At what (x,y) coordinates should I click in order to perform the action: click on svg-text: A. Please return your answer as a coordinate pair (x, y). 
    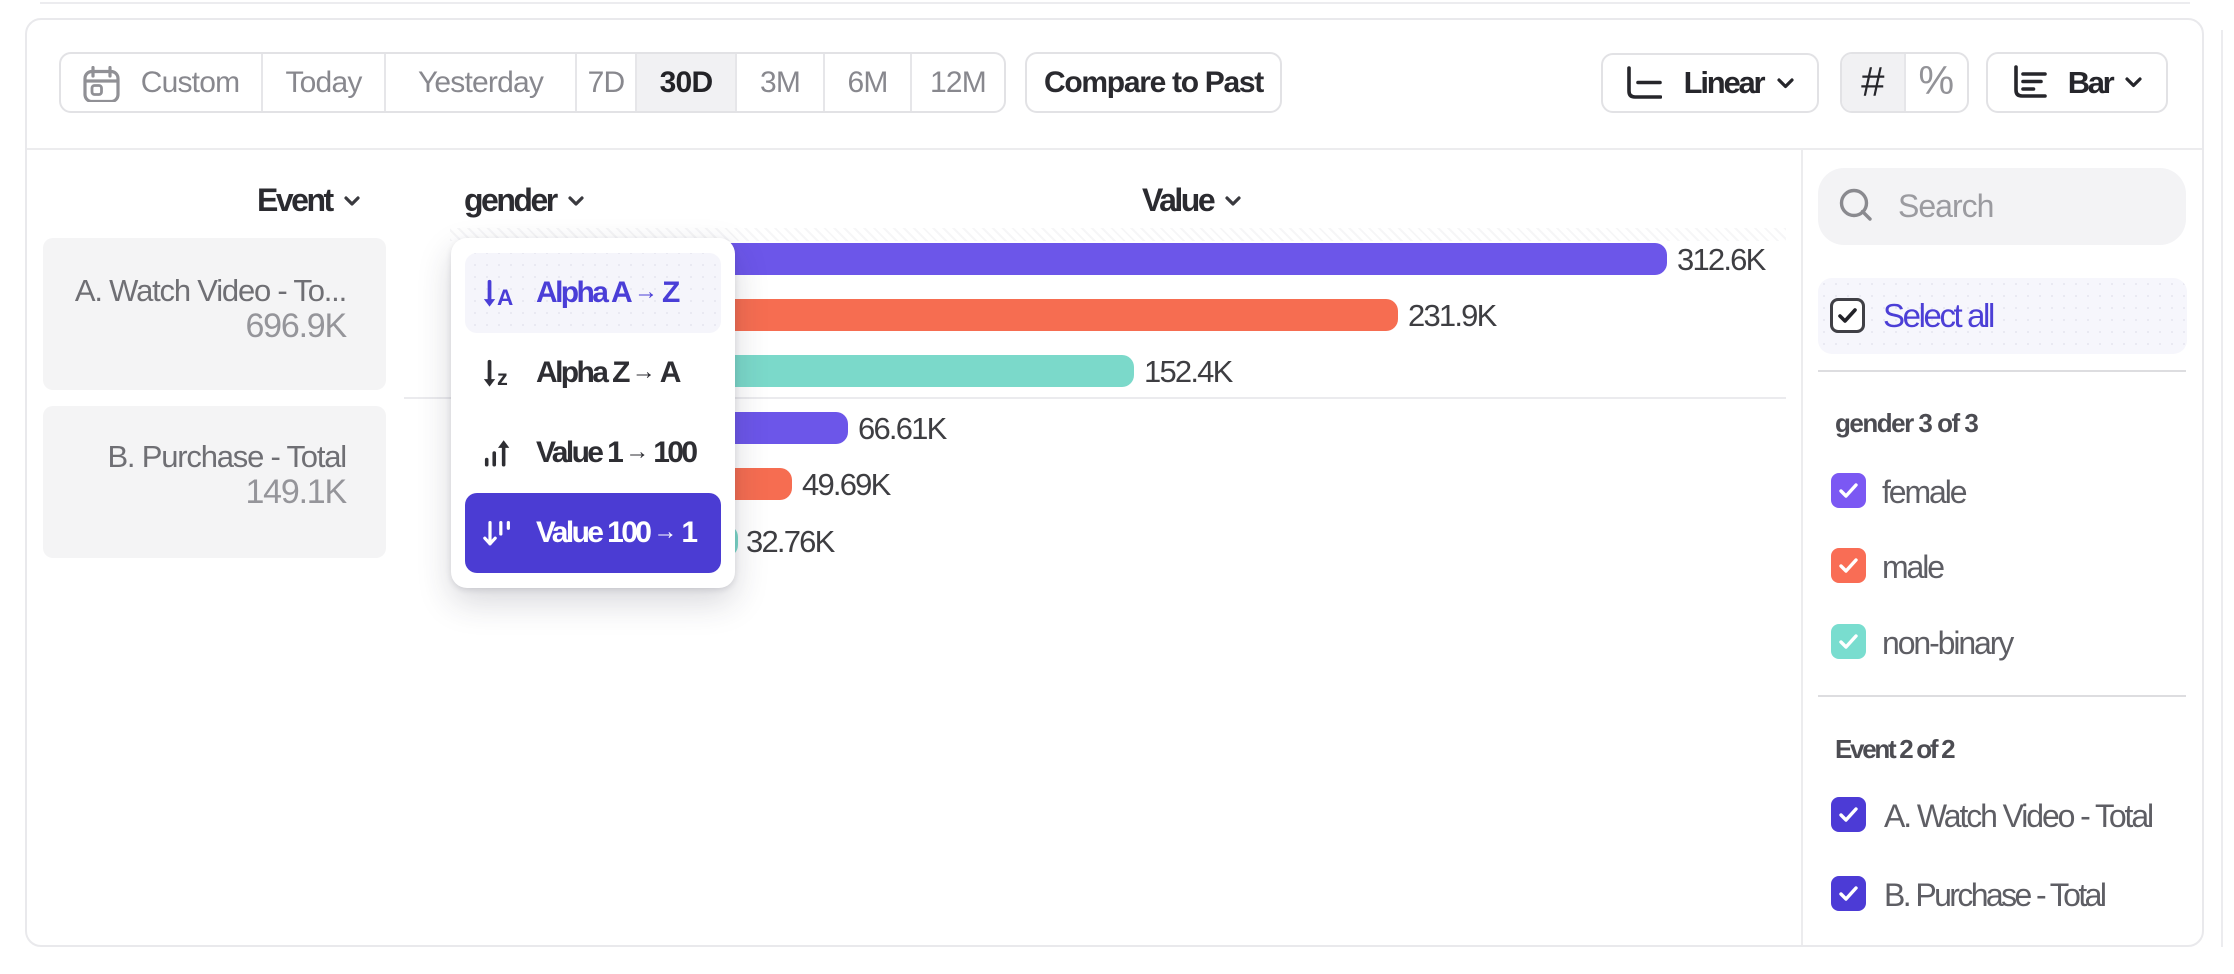
    Looking at the image, I should click on (505, 297).